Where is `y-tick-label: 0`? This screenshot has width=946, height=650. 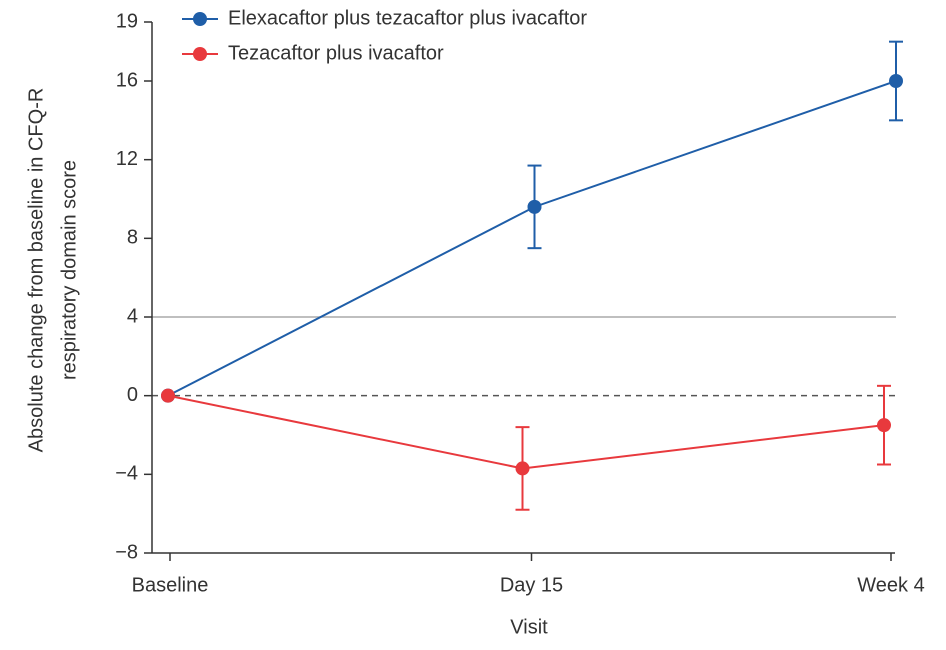 y-tick-label: 0 is located at coordinates (132, 395).